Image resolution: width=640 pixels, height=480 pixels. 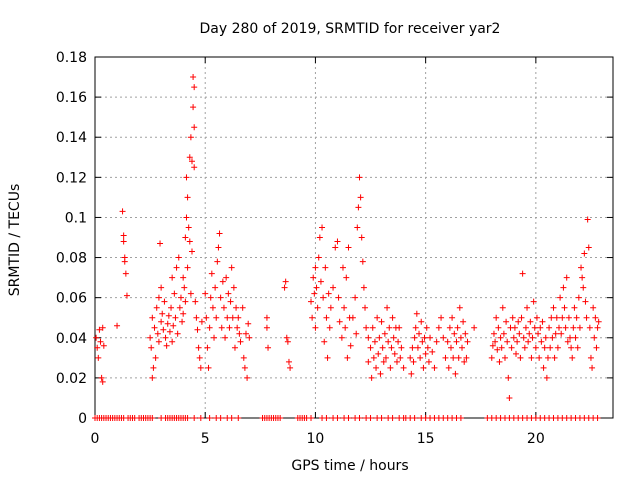 I want to click on y-tick-label: 0, so click(x=82, y=419).